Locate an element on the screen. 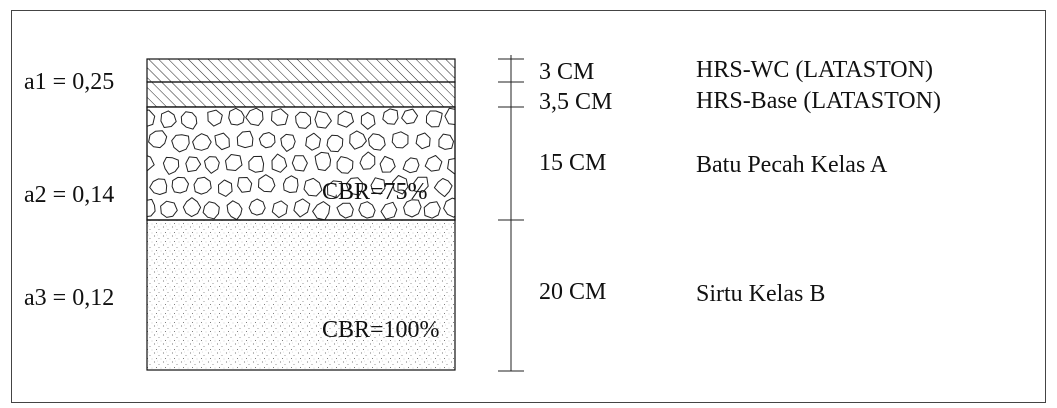  coefficient-a1-label: a1 = 0,25 is located at coordinates (69, 82).